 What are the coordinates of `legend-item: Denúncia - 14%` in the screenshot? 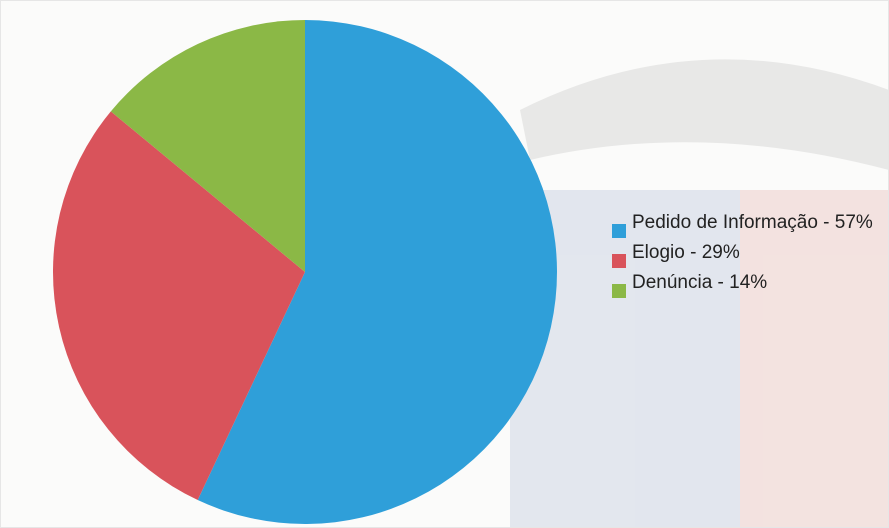 It's located at (747, 285).